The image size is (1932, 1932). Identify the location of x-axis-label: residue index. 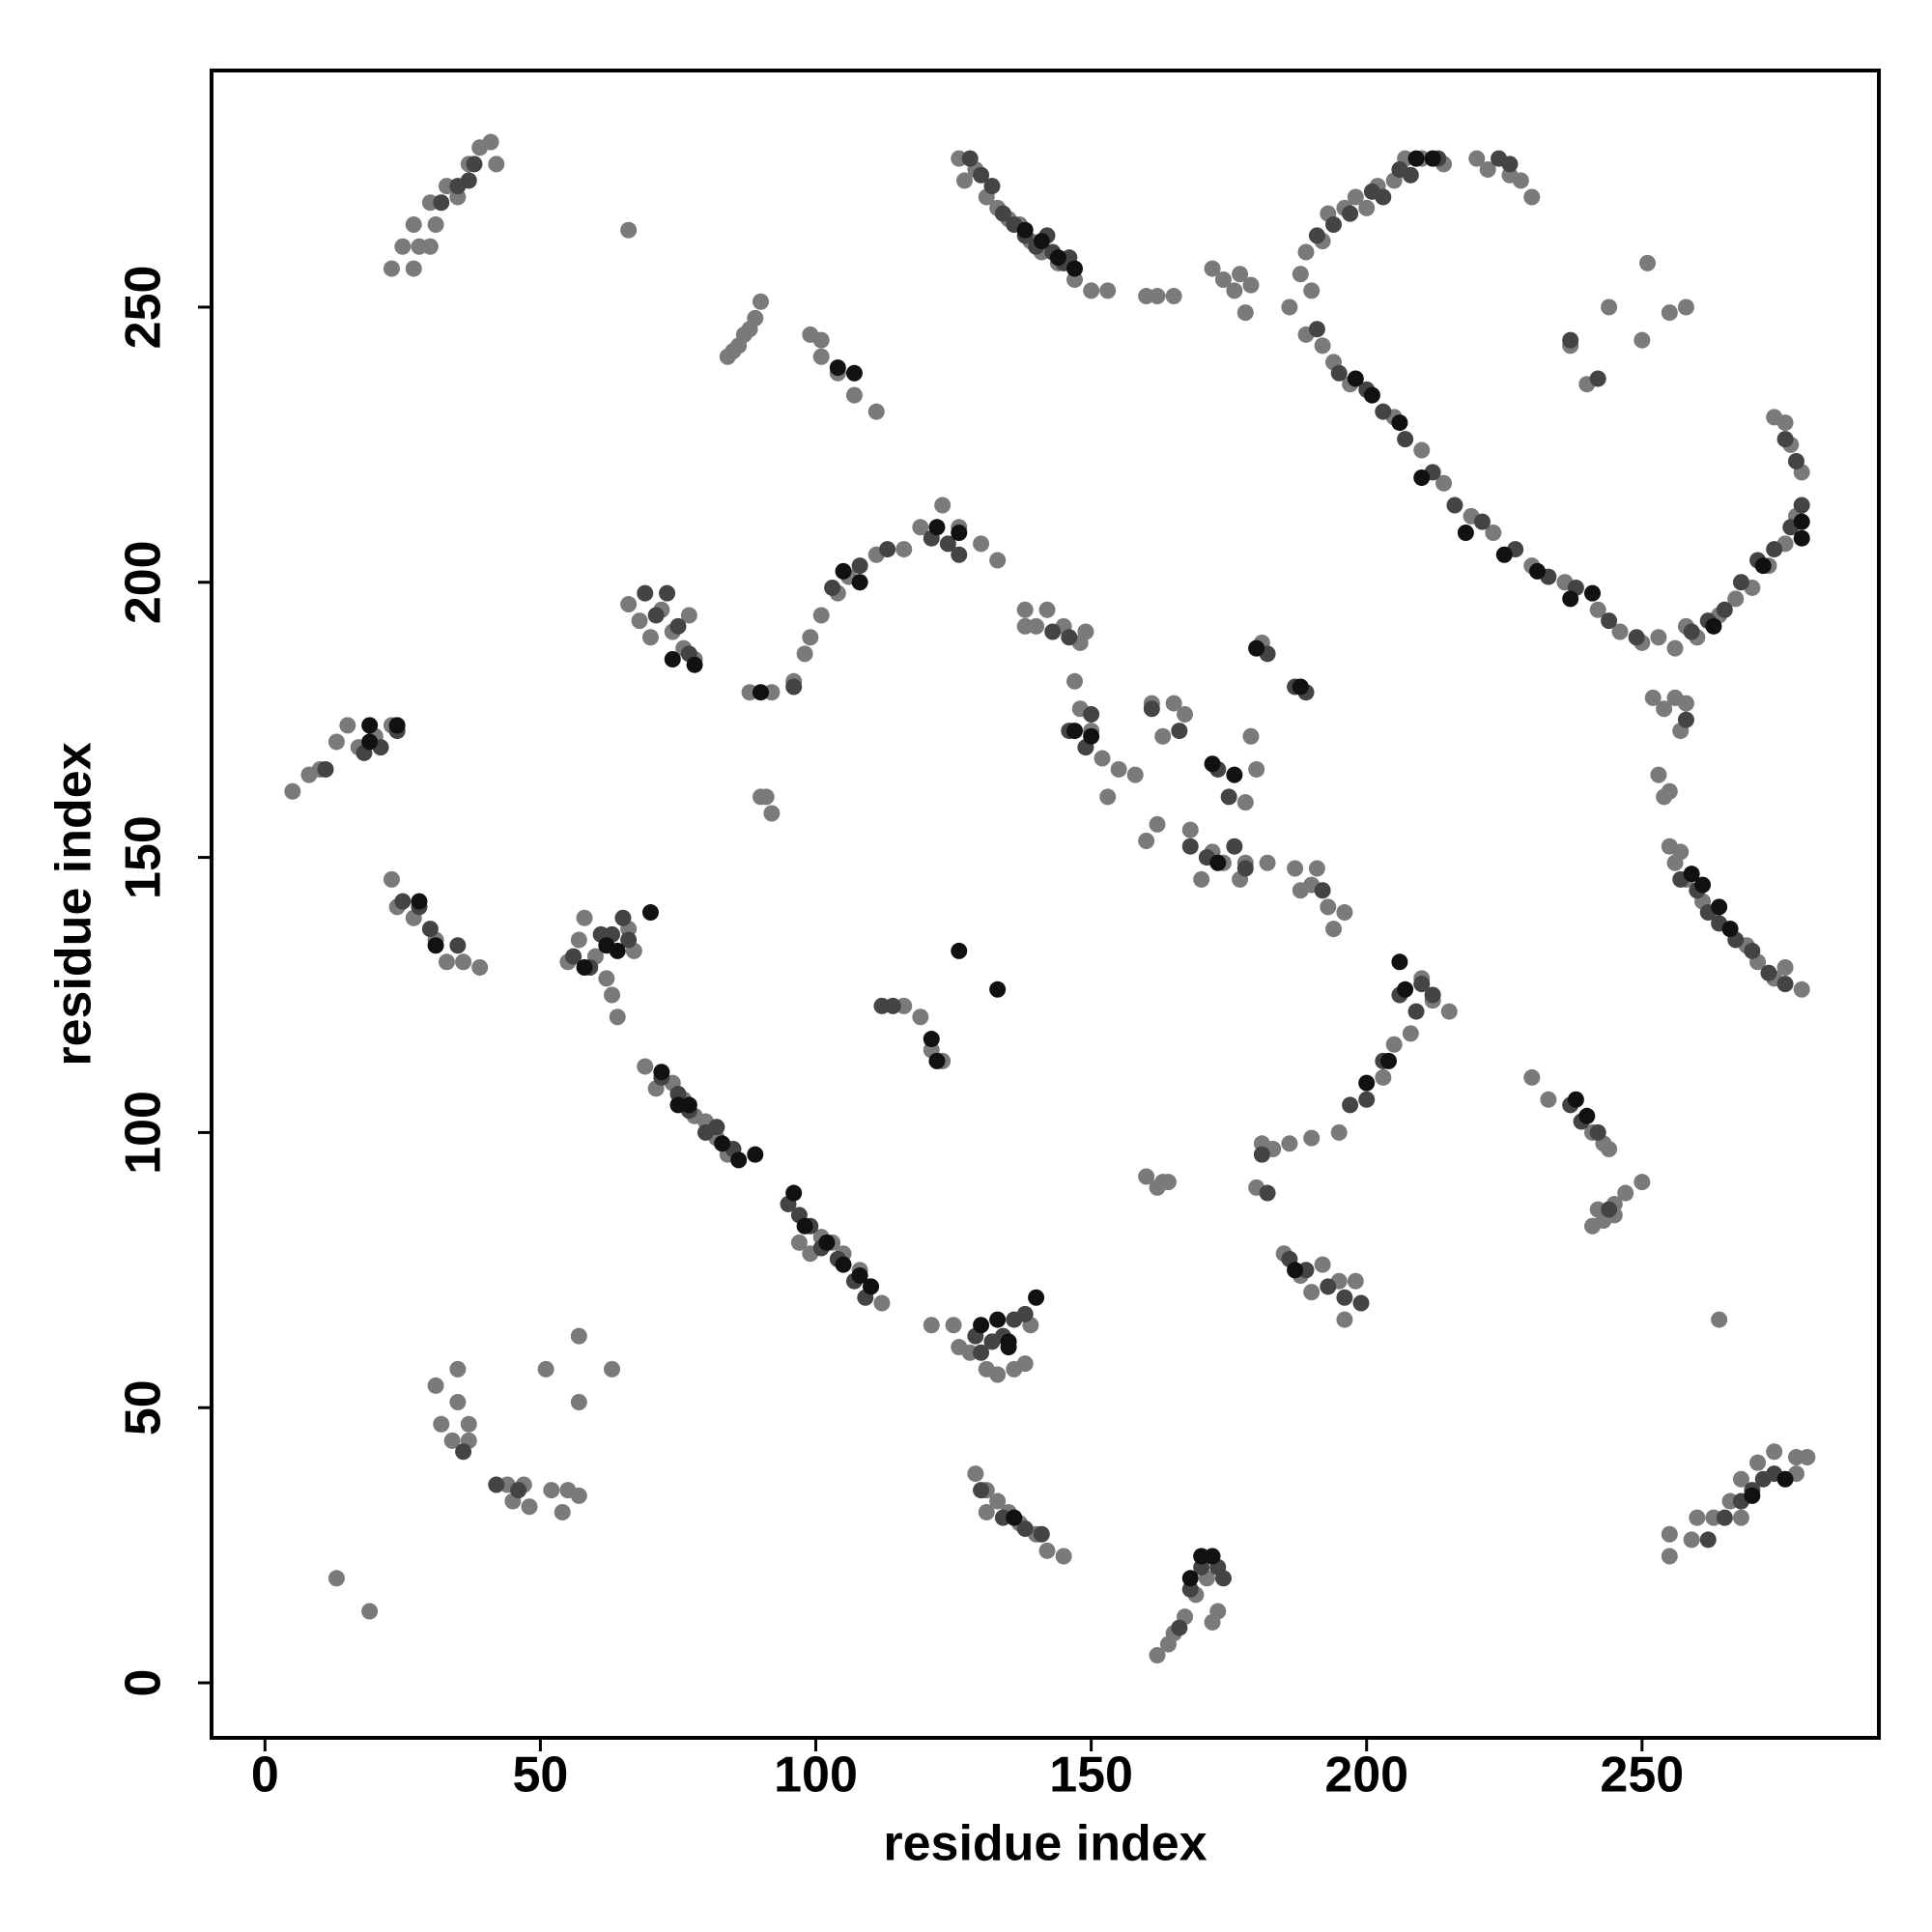
(1045, 1844).